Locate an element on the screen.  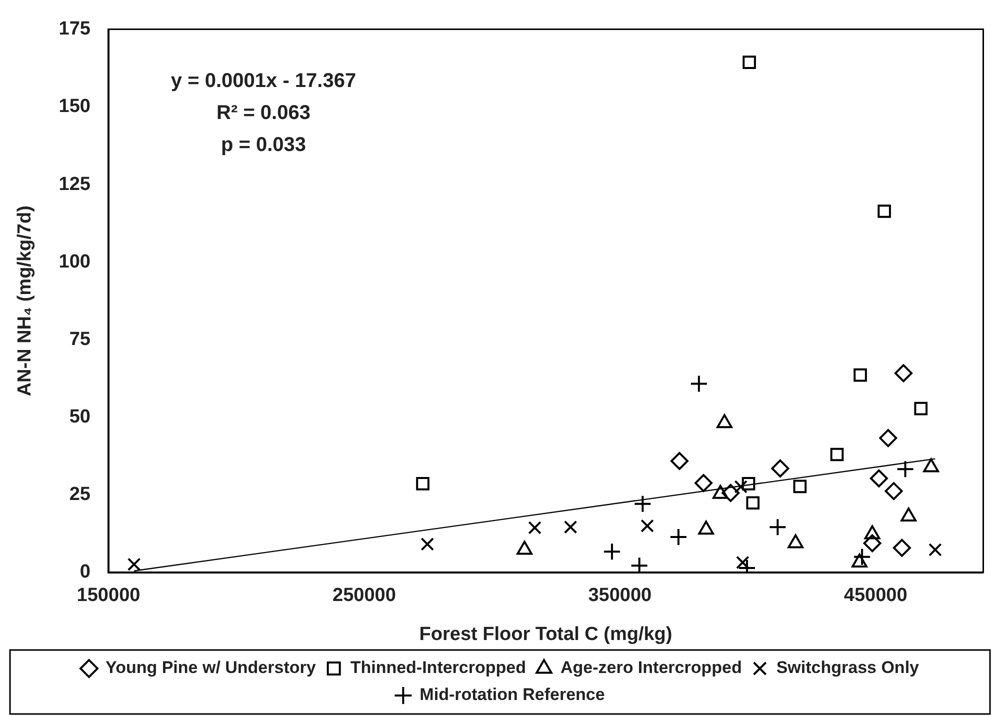
x-axis-title: Forest Floor Total C (mg/kg) is located at coordinates (545, 634).